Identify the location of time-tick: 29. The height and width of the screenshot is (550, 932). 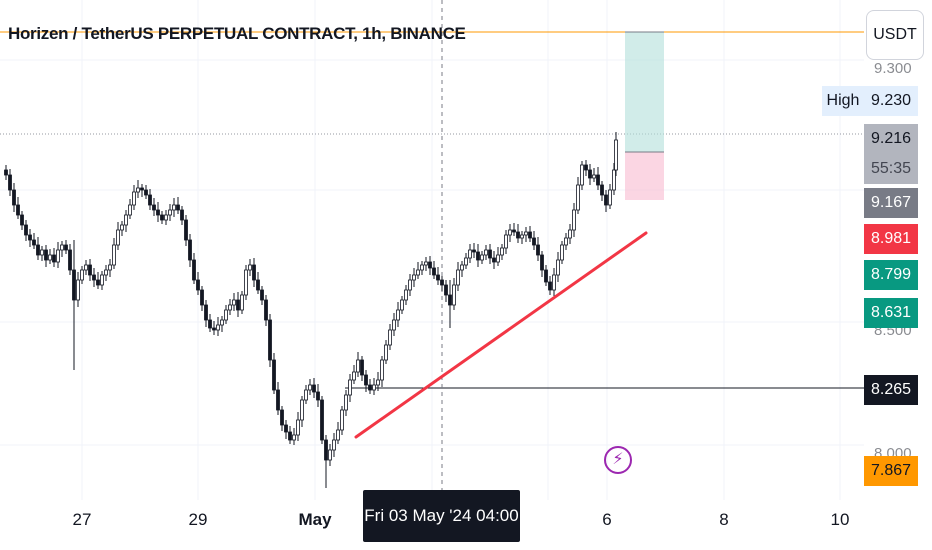
(198, 519).